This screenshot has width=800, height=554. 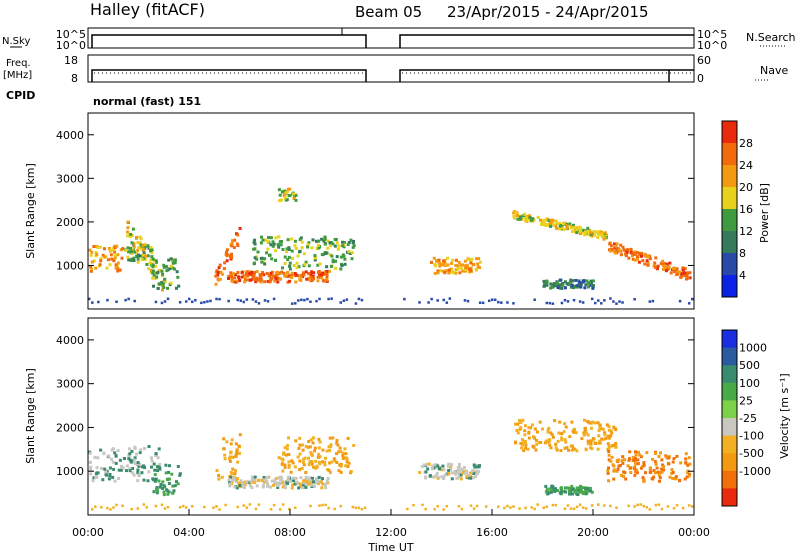 What do you see at coordinates (755, 471) in the screenshot?
I see `velocity-colorbar-tick: -1000` at bounding box center [755, 471].